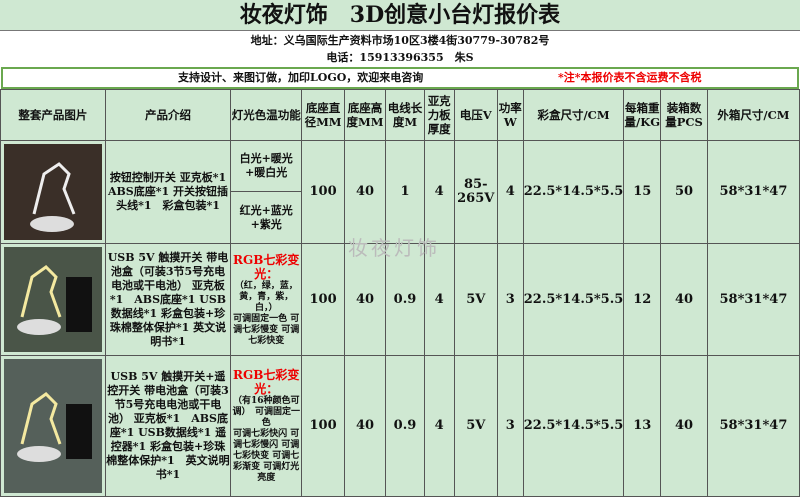 This screenshot has height=497, width=800. What do you see at coordinates (400, 57) in the screenshot?
I see `phone: 电话：15913396355 朱S` at bounding box center [400, 57].